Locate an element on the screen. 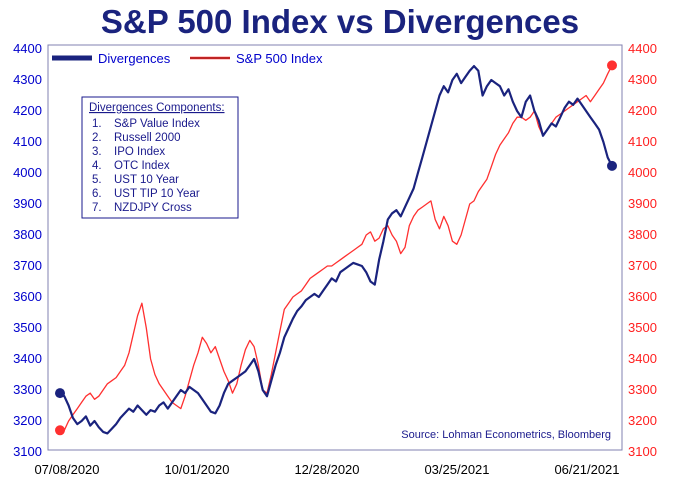 The width and height of the screenshot is (680, 485). y-left-tick: 3300 is located at coordinates (27, 389).